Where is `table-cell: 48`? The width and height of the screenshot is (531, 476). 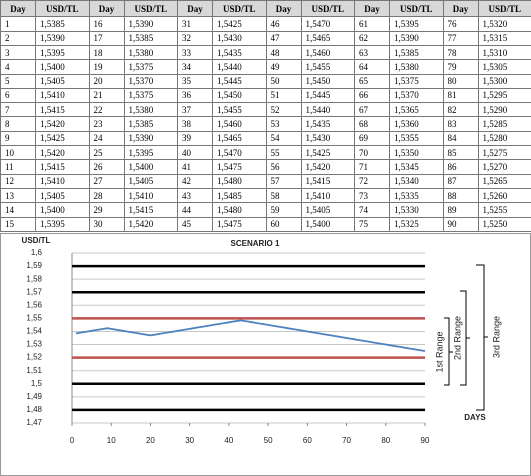 table-cell: 48 is located at coordinates (283, 52).